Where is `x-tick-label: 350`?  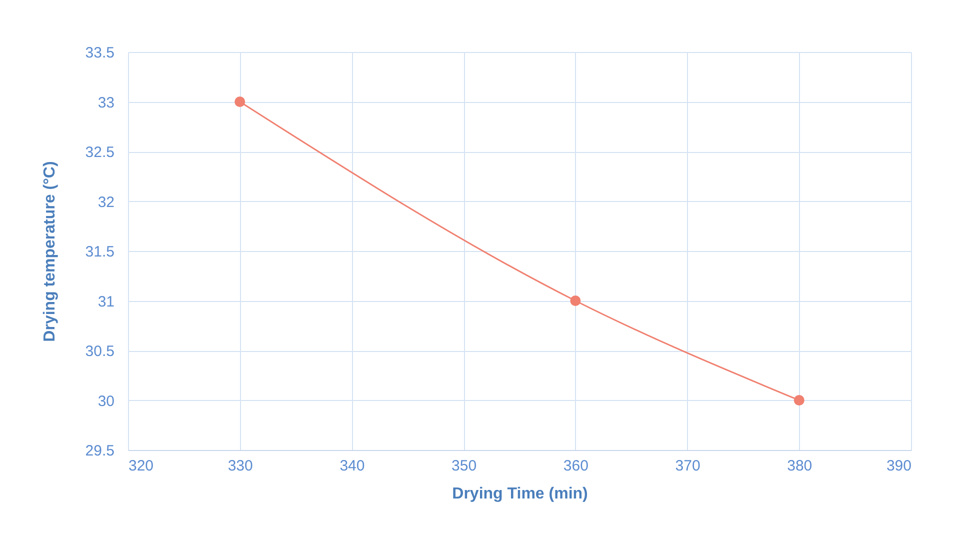
x-tick-label: 350 is located at coordinates (464, 466).